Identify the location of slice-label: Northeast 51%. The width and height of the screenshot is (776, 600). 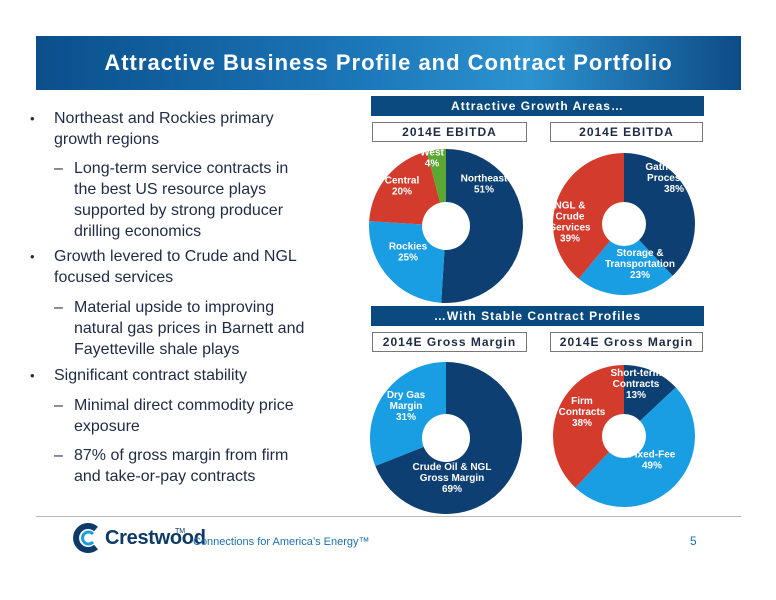
(484, 185).